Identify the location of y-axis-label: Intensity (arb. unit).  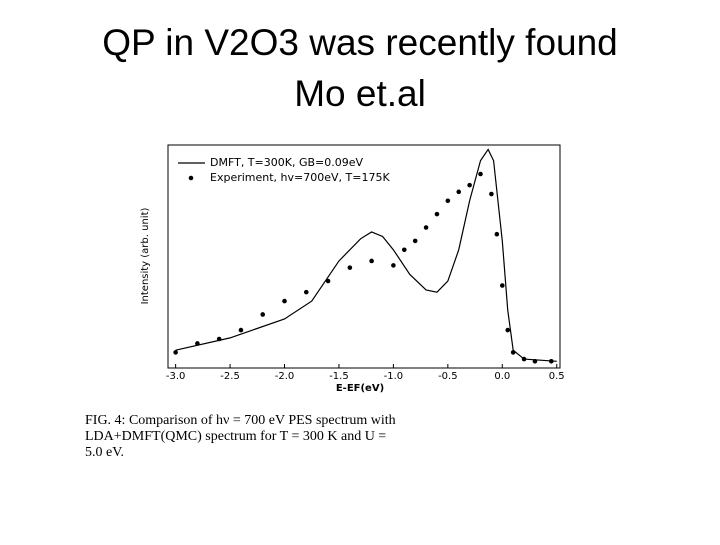
(145, 255).